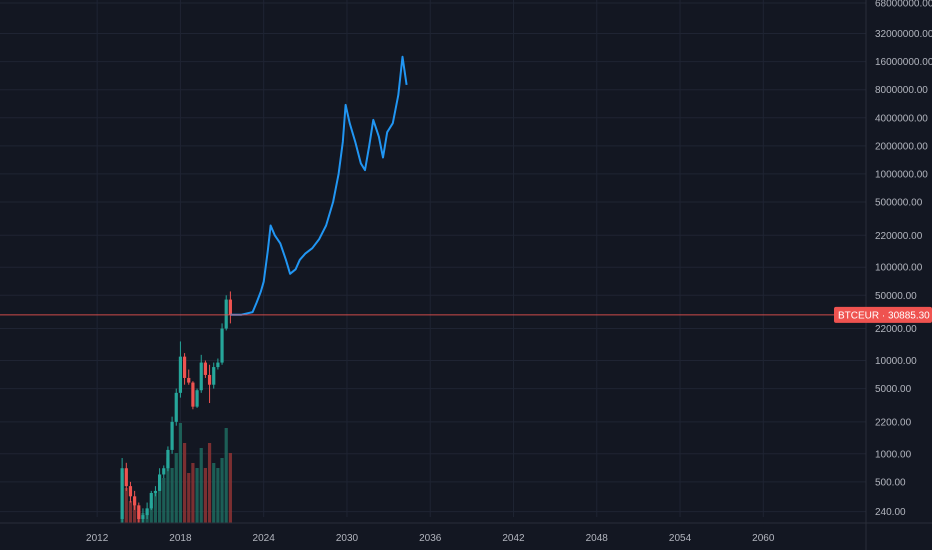 Image resolution: width=932 pixels, height=550 pixels. I want to click on y-tick-label: 1000000.00, so click(901, 174).